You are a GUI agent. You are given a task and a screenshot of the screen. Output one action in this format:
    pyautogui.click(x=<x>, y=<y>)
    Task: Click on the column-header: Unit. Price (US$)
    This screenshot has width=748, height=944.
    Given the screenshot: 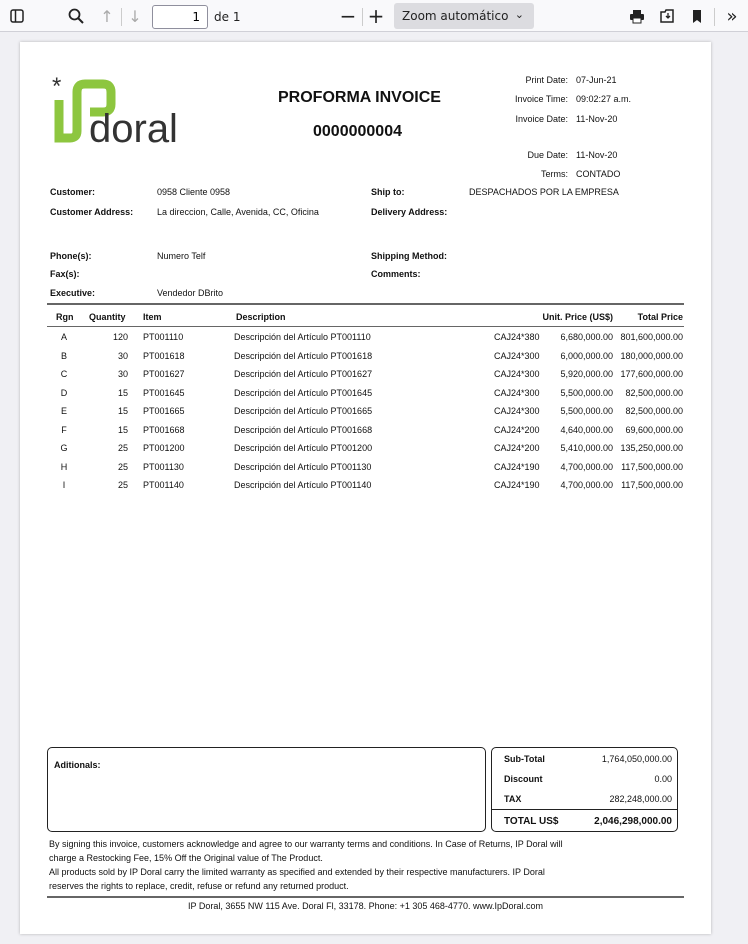 What is the action you would take?
    pyautogui.click(x=577, y=317)
    